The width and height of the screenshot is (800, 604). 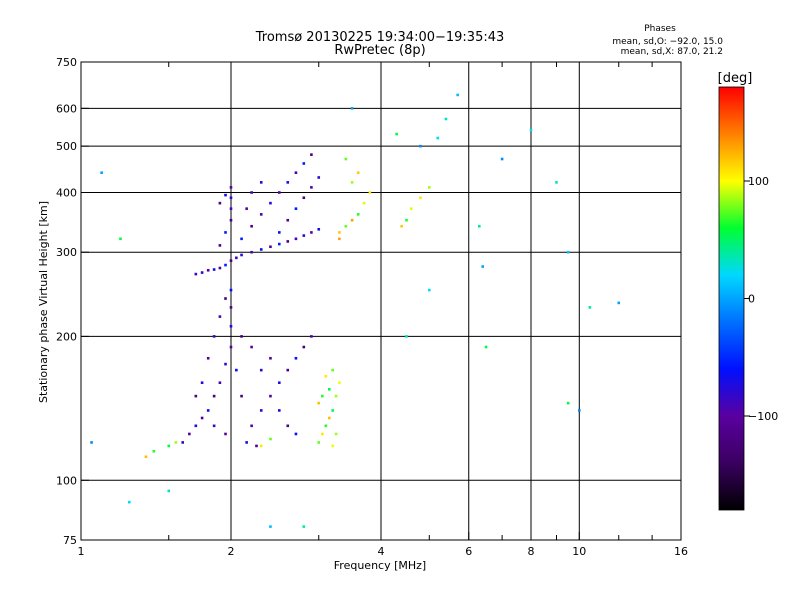 What do you see at coordinates (381, 551) in the screenshot?
I see `x-tick-label: 4` at bounding box center [381, 551].